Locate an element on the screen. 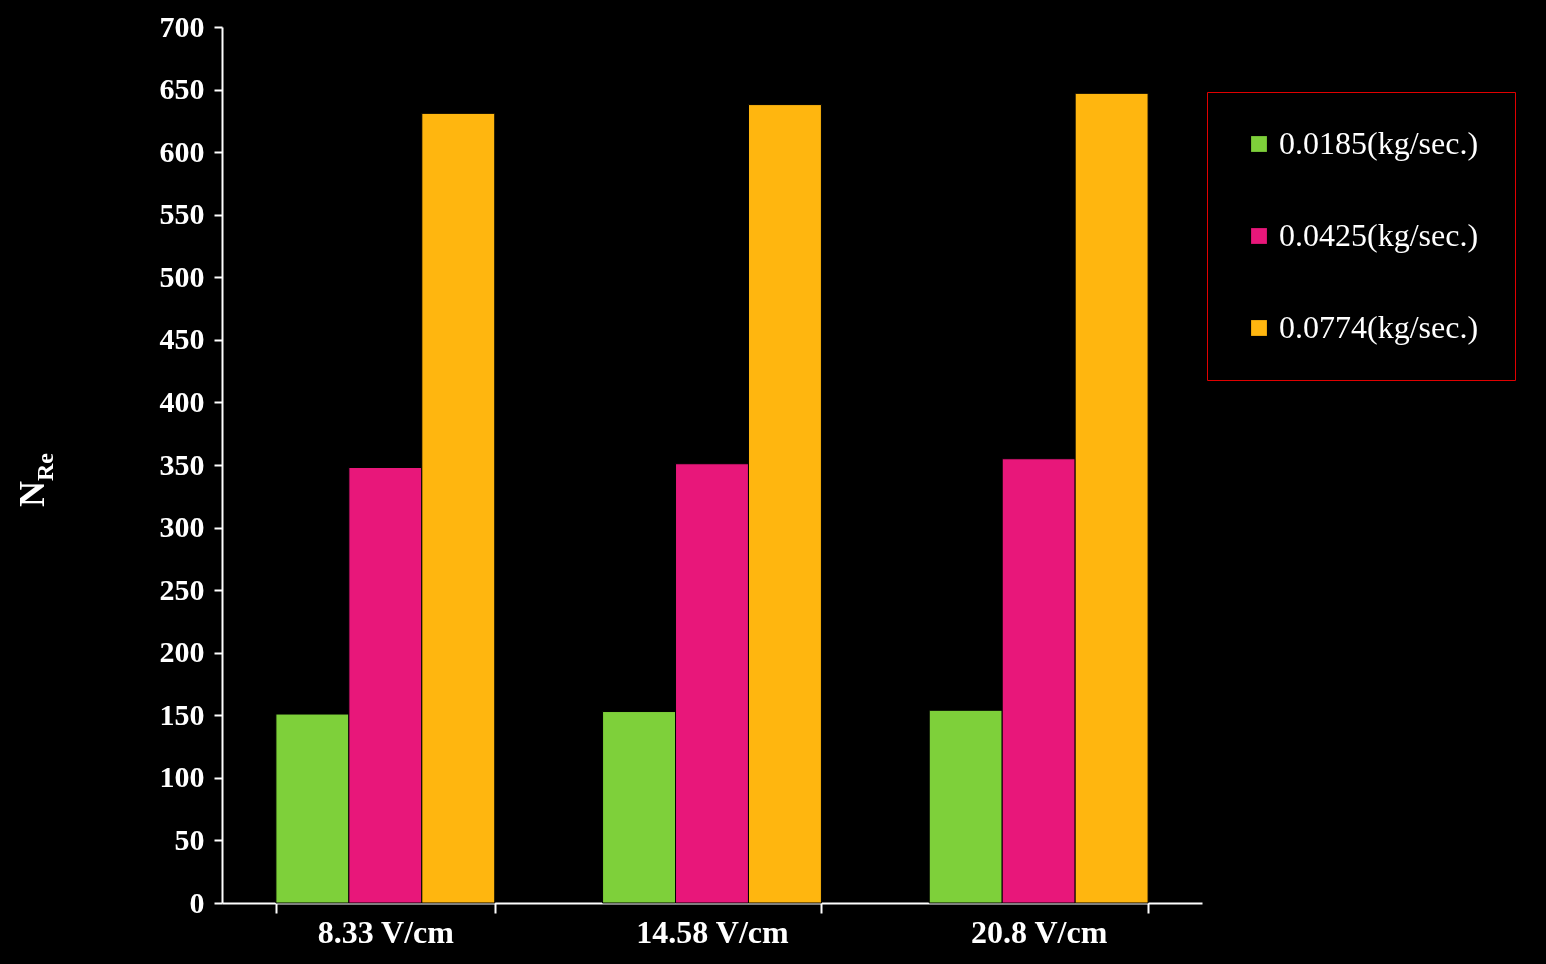 The width and height of the screenshot is (1546, 964). y-tick-label: 350 is located at coordinates (182, 464).